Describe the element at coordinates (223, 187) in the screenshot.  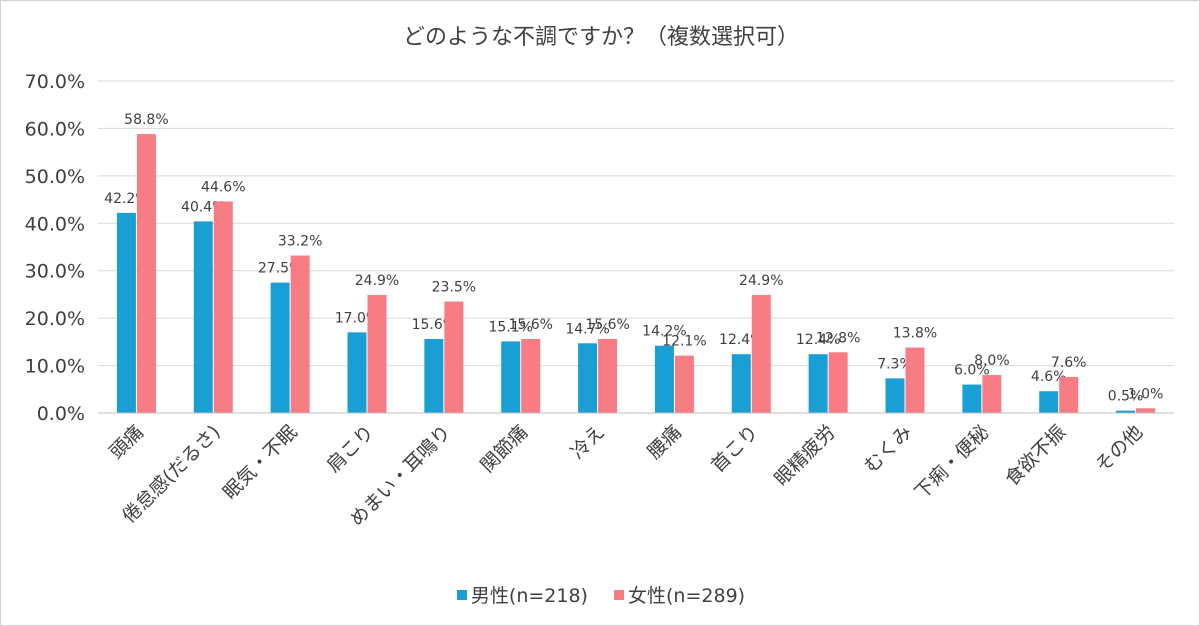
I see `data-label-female: 44.6%` at that location.